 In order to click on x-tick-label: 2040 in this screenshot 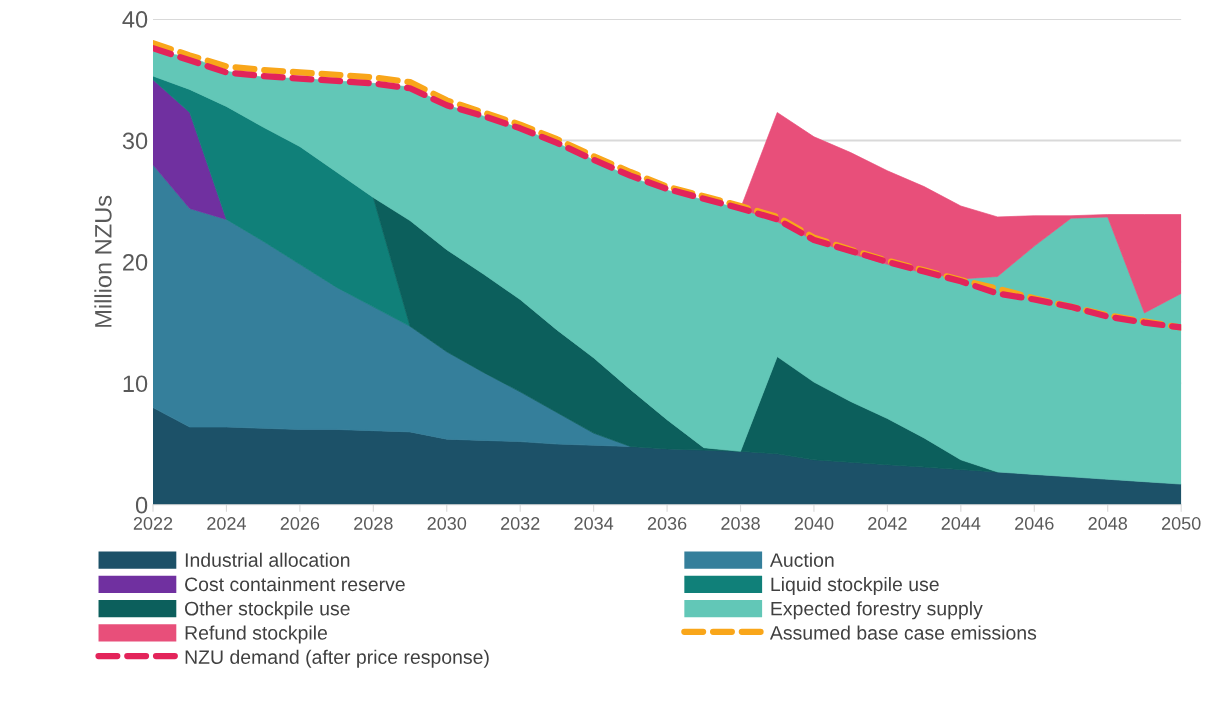, I will do `click(814, 523)`.